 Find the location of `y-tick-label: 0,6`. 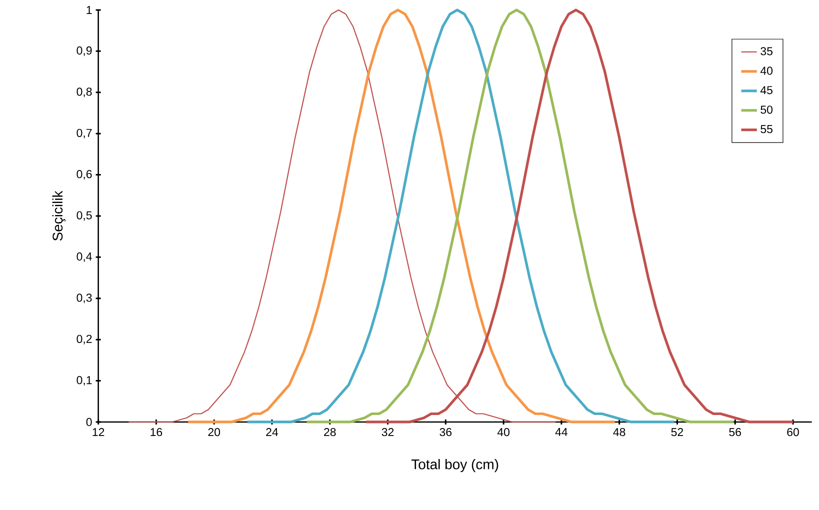

y-tick-label: 0,6 is located at coordinates (84, 175).